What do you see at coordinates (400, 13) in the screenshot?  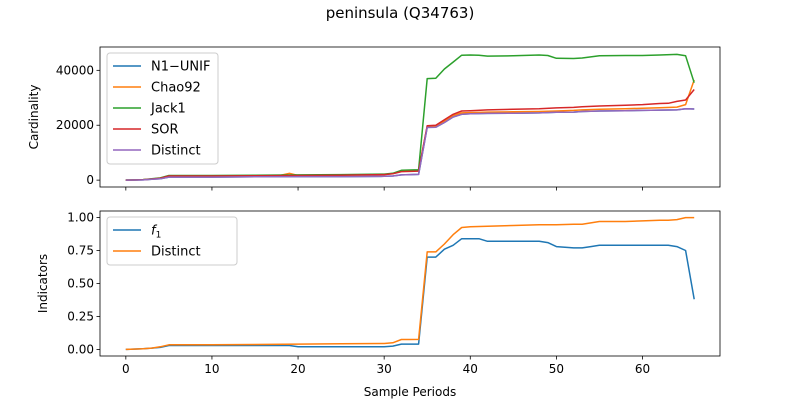 I see `figure-title: peninsula (Q34763)` at bounding box center [400, 13].